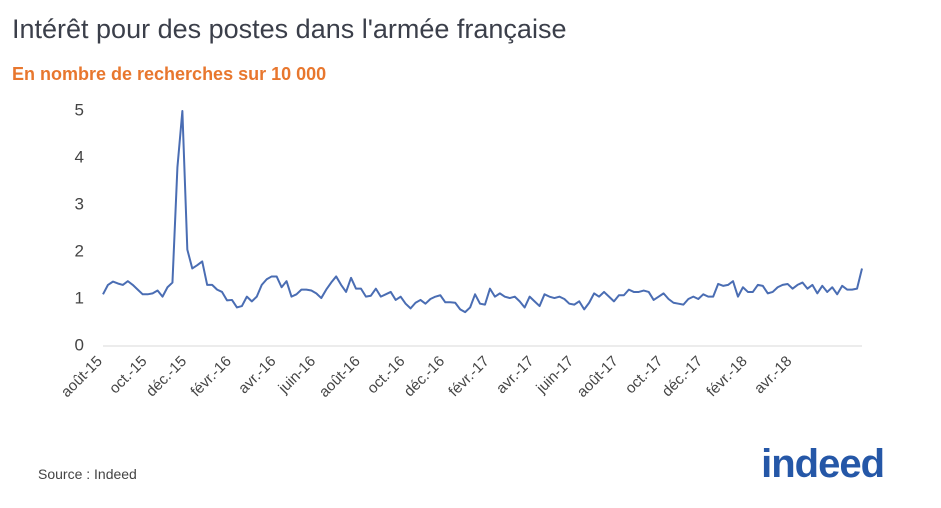  Describe the element at coordinates (340, 377) in the screenshot. I see `x-tick-label: août-16` at that location.